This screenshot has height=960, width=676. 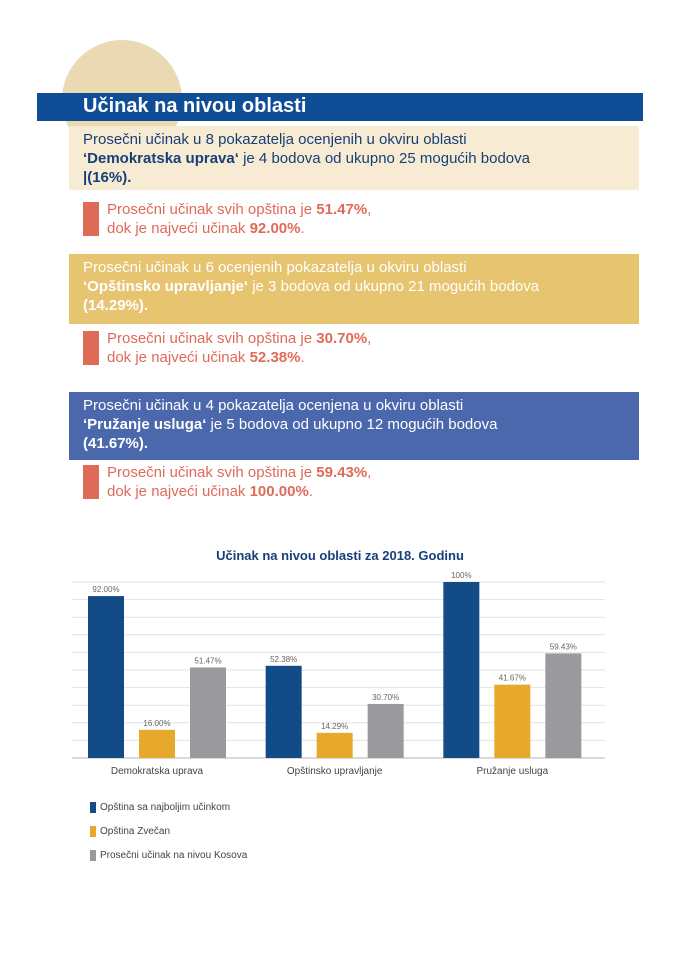 I want to click on data-label: 14.29%, so click(x=334, y=726).